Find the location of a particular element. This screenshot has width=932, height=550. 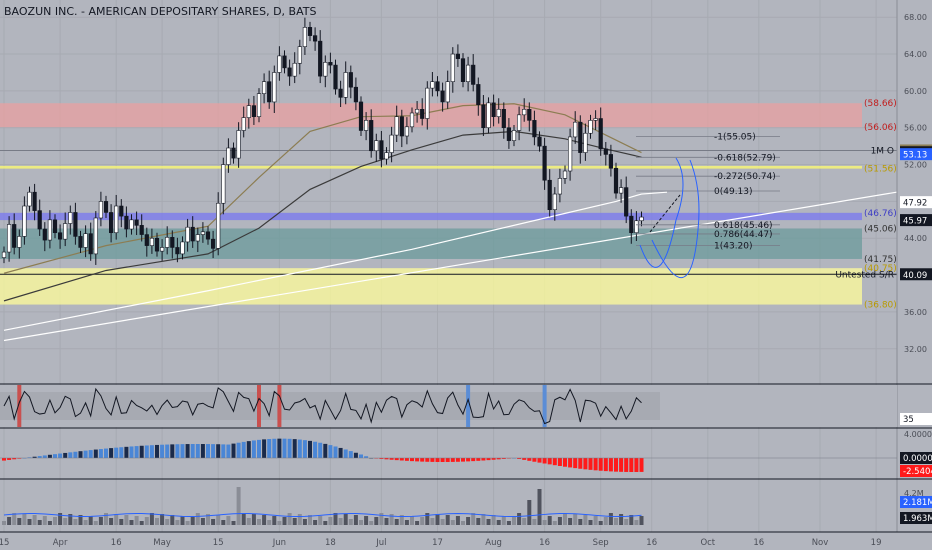

macd-zero-tag-label: 0.0000 is located at coordinates (917, 459).